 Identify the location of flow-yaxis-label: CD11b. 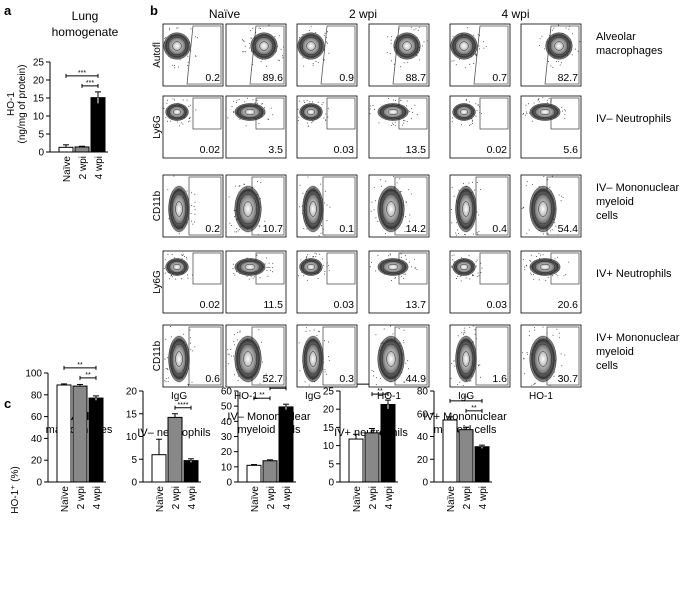
(157, 205).